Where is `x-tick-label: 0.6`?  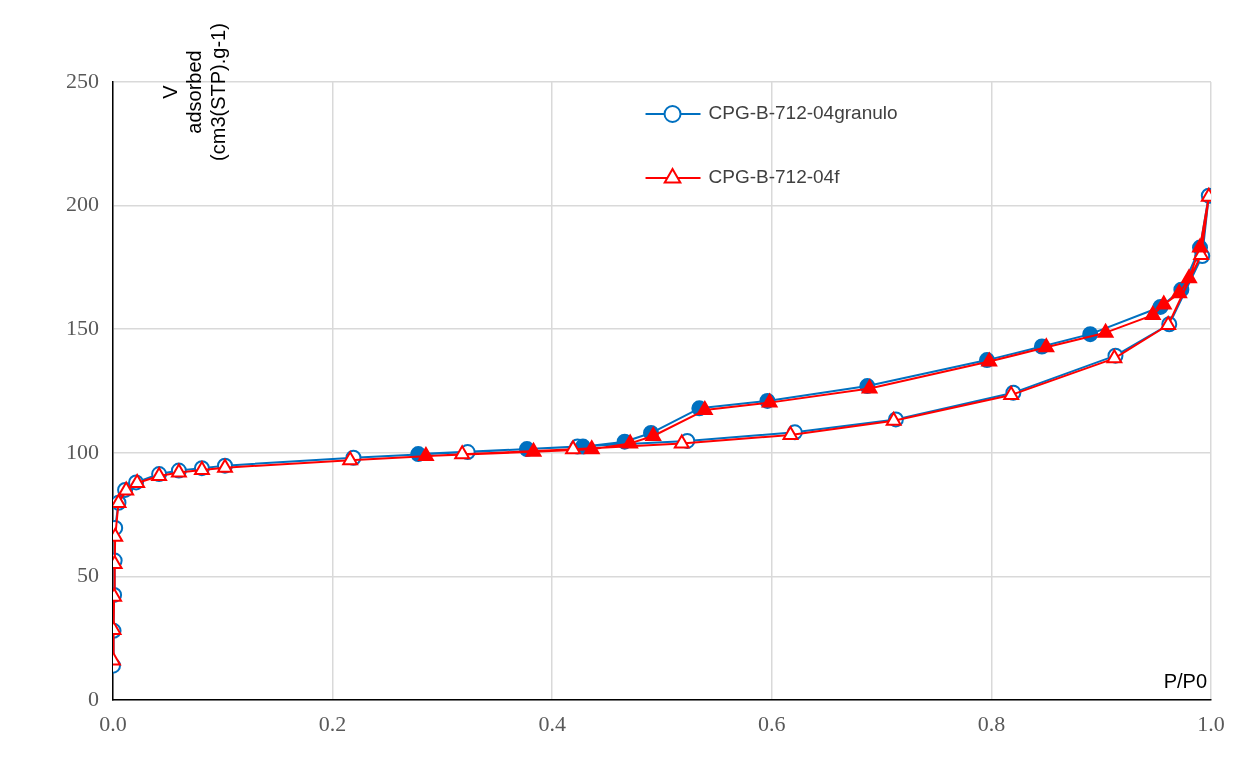 x-tick-label: 0.6 is located at coordinates (772, 723).